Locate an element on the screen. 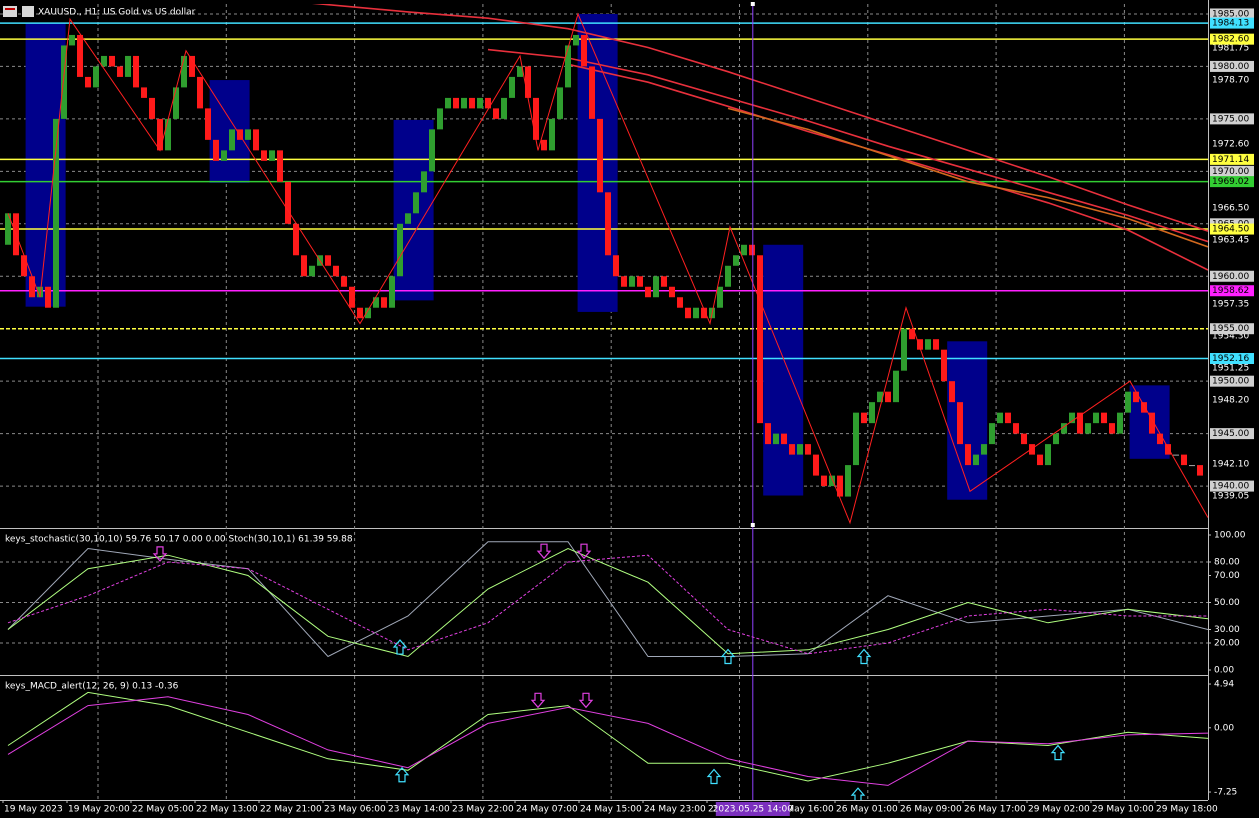  price-tick-label: 1980.00 is located at coordinates (1230, 67).